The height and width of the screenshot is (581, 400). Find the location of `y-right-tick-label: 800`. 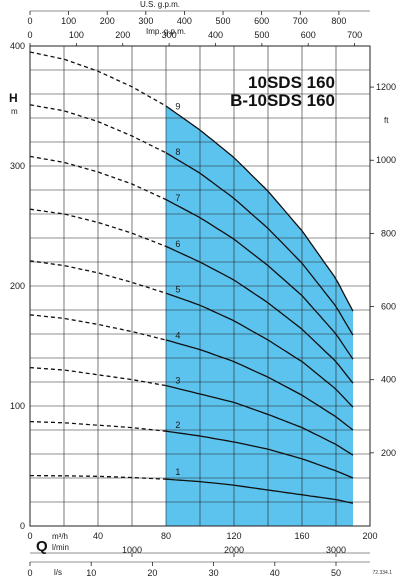

y-right-tick-label: 800 is located at coordinates (388, 233).